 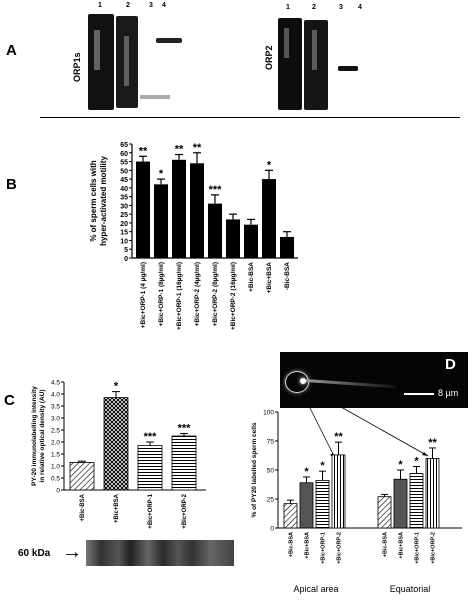 What do you see at coordinates (103, 201) in the screenshot?
I see `y-axis-label-line-2: hyper-activated motility` at bounding box center [103, 201].